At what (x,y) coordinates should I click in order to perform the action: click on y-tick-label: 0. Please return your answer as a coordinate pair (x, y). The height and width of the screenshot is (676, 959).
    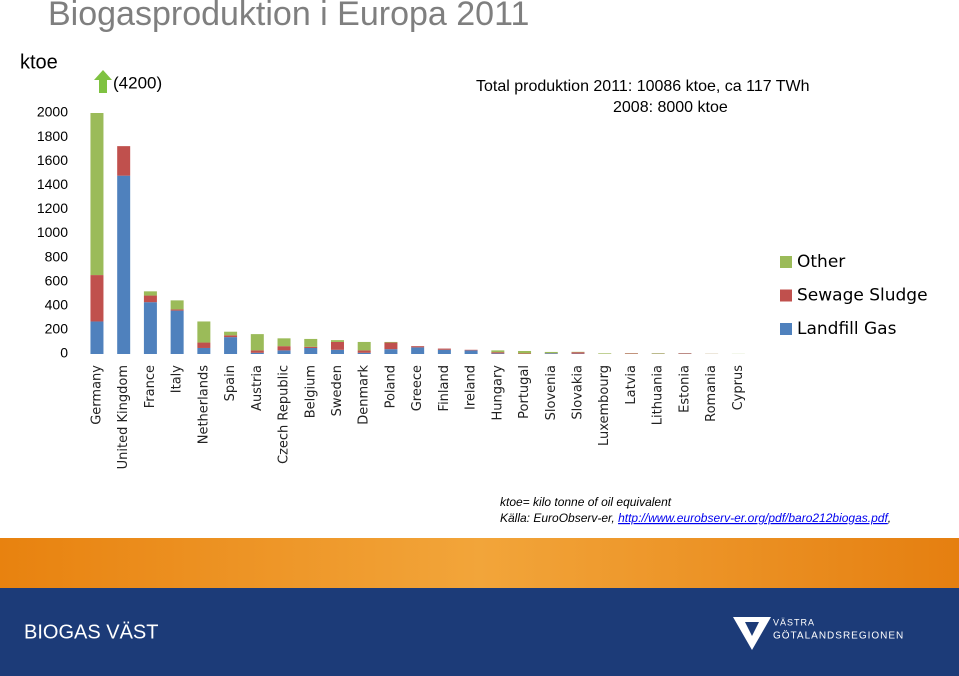
    Looking at the image, I should click on (64, 353).